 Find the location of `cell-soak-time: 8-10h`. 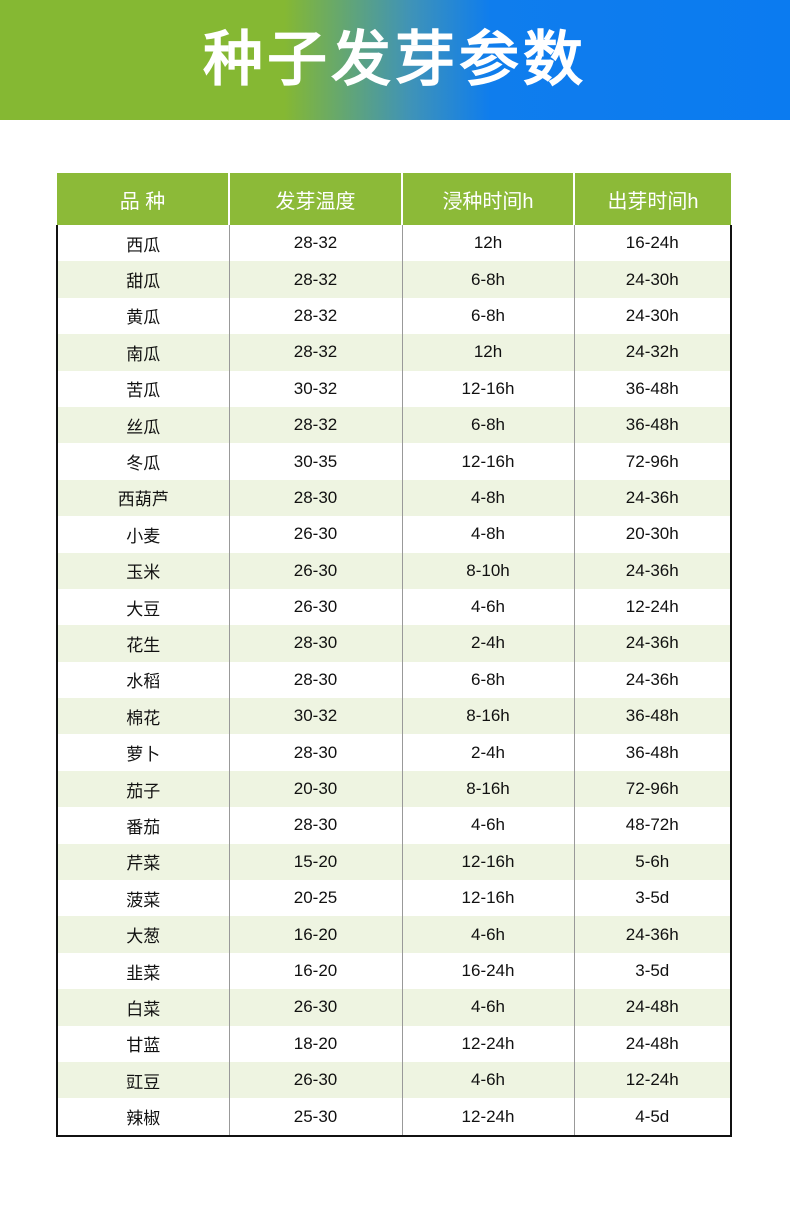

cell-soak-time: 8-10h is located at coordinates (487, 570).